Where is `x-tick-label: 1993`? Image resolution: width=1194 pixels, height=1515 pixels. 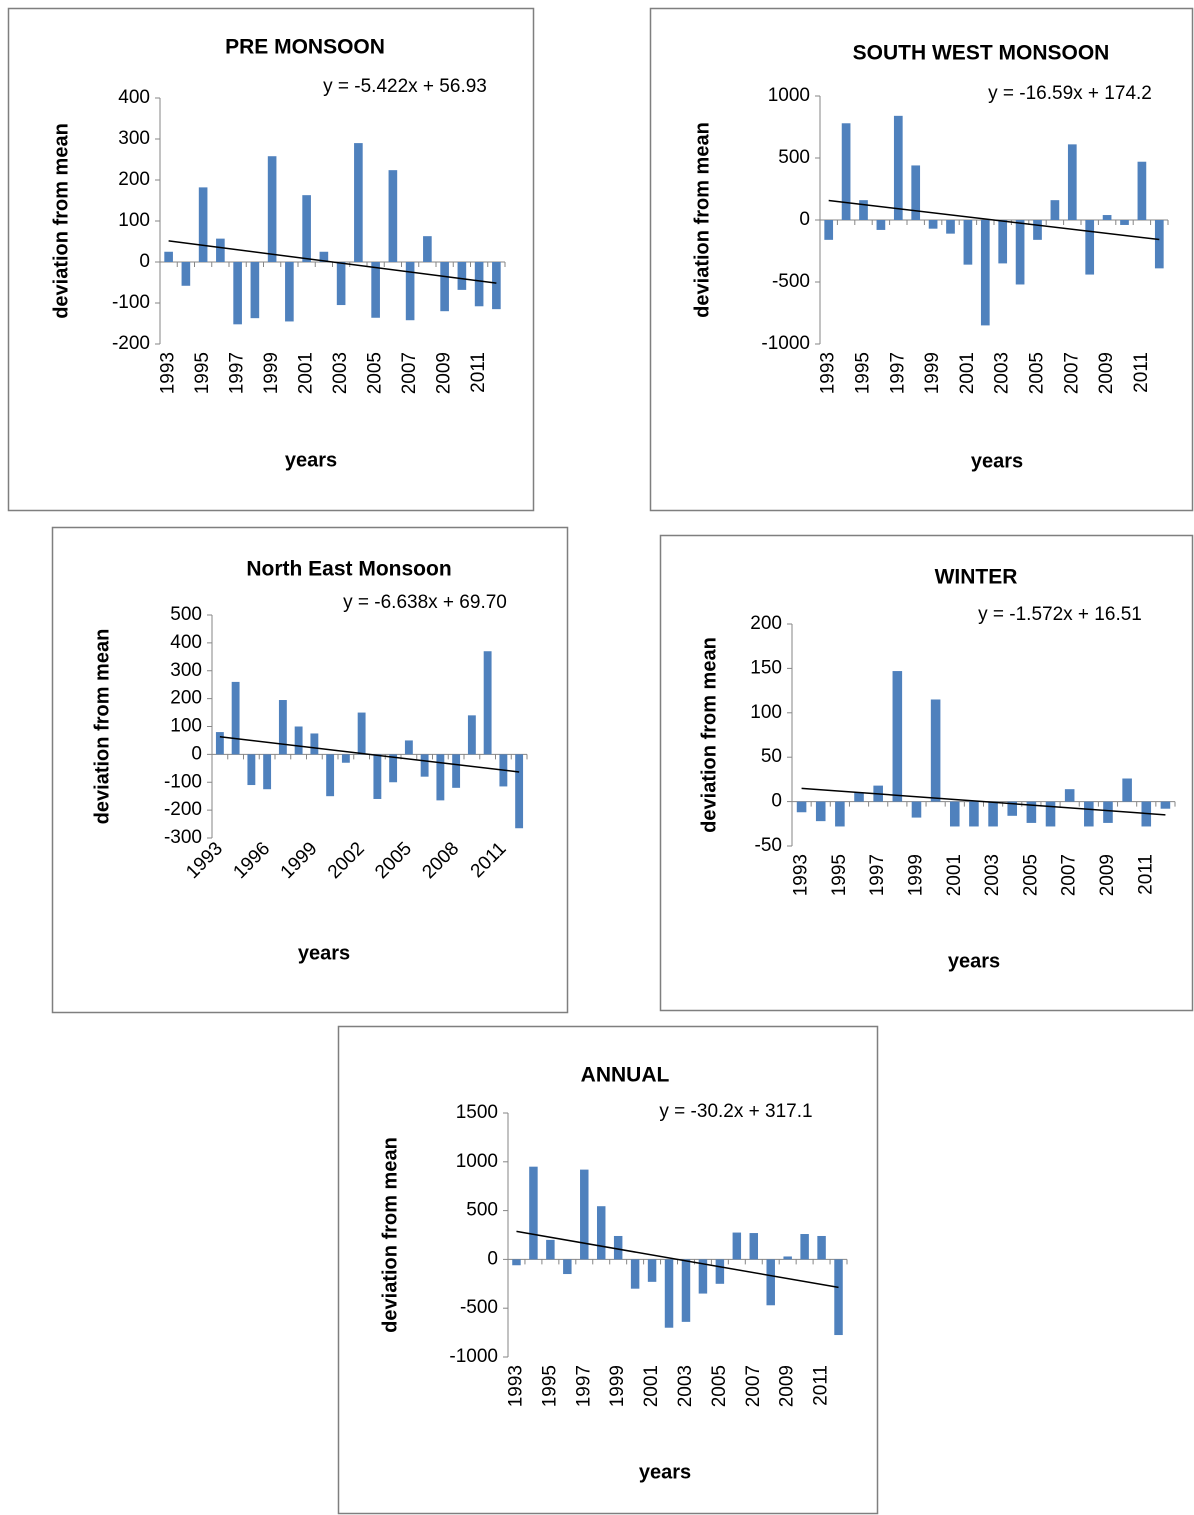
x-tick-label: 1993 is located at coordinates (515, 1386).